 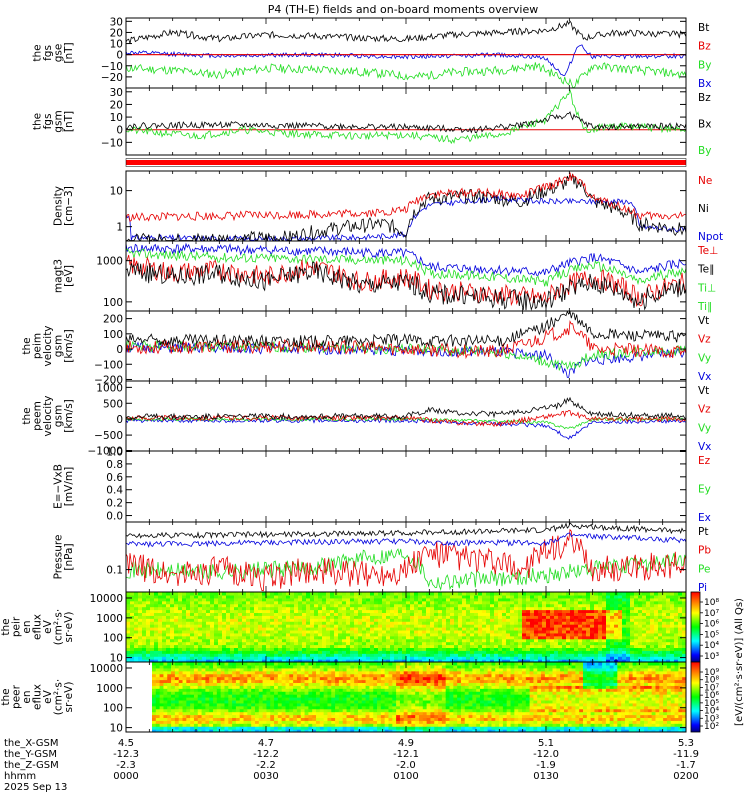 I want to click on legend-By: By, so click(x=704, y=151).